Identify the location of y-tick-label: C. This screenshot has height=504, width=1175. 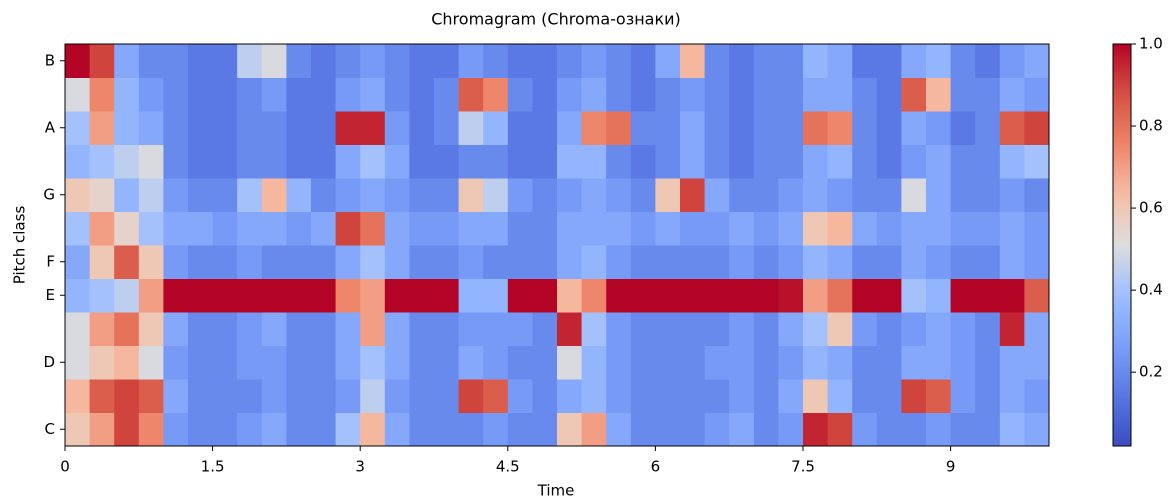
(50, 429).